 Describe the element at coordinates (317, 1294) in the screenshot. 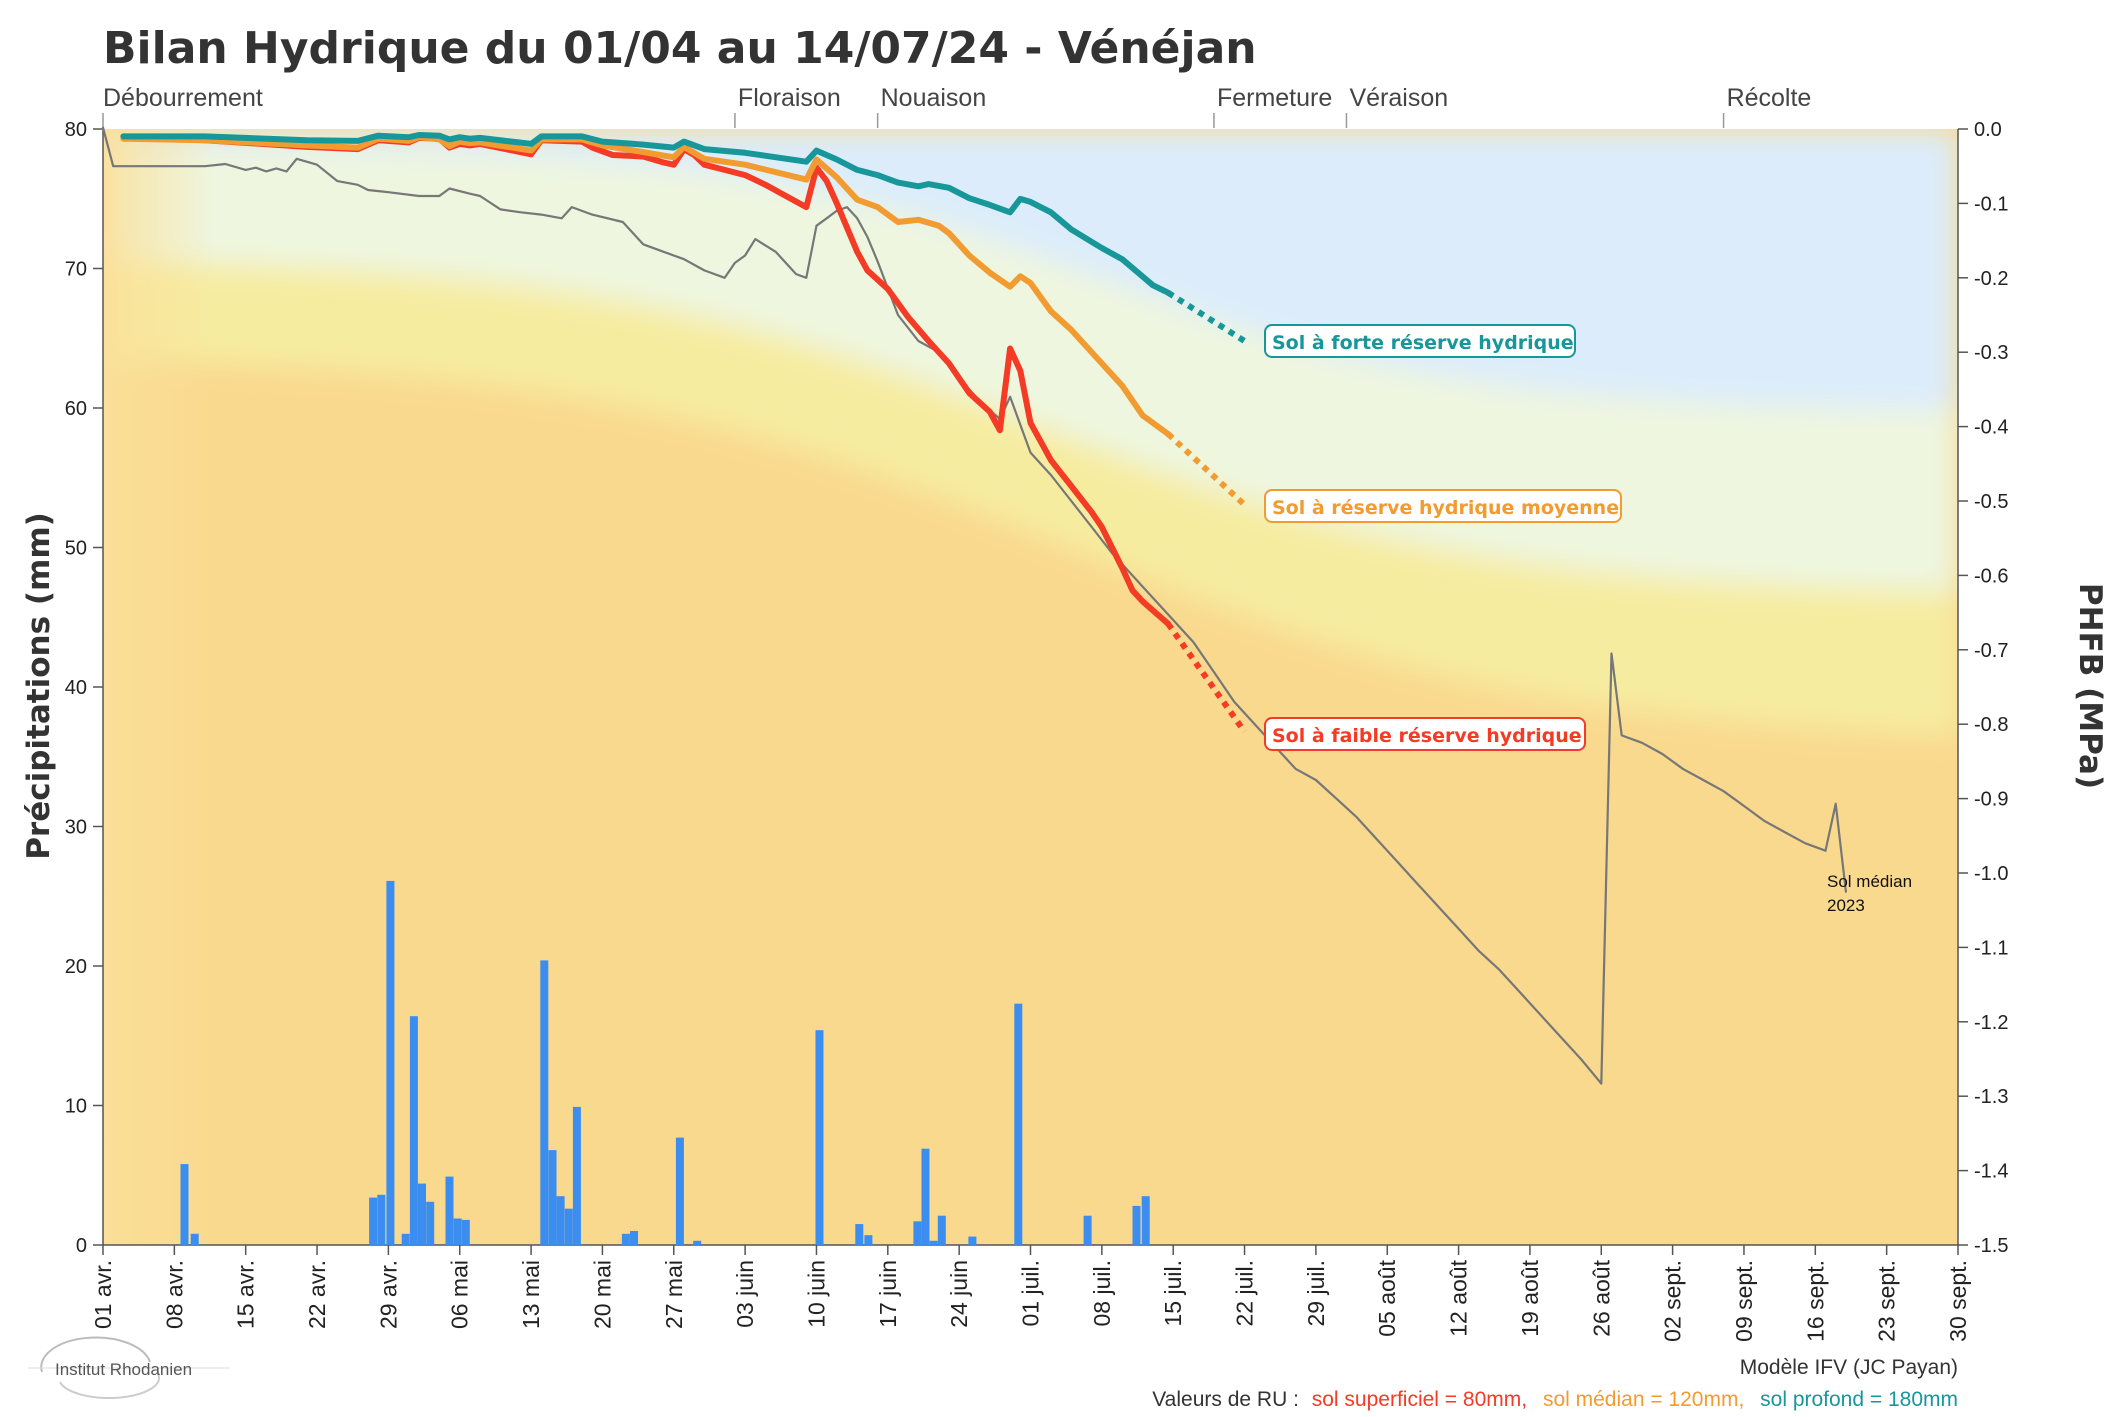

I see `x-tick-3: 22 avr.` at that location.